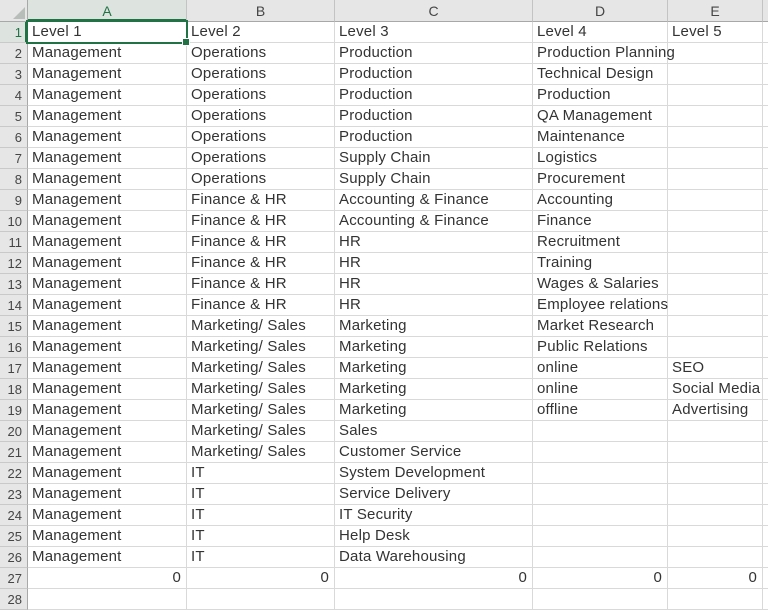  Describe the element at coordinates (107, 263) in the screenshot. I see `cell-A12: Management` at that location.